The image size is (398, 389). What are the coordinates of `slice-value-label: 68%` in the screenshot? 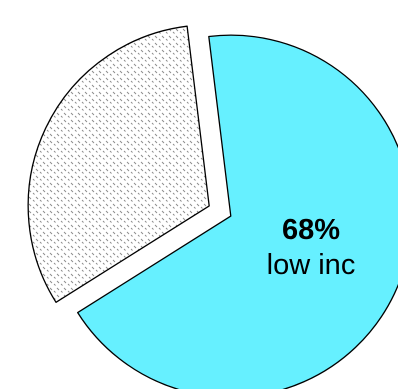 It's located at (311, 230).